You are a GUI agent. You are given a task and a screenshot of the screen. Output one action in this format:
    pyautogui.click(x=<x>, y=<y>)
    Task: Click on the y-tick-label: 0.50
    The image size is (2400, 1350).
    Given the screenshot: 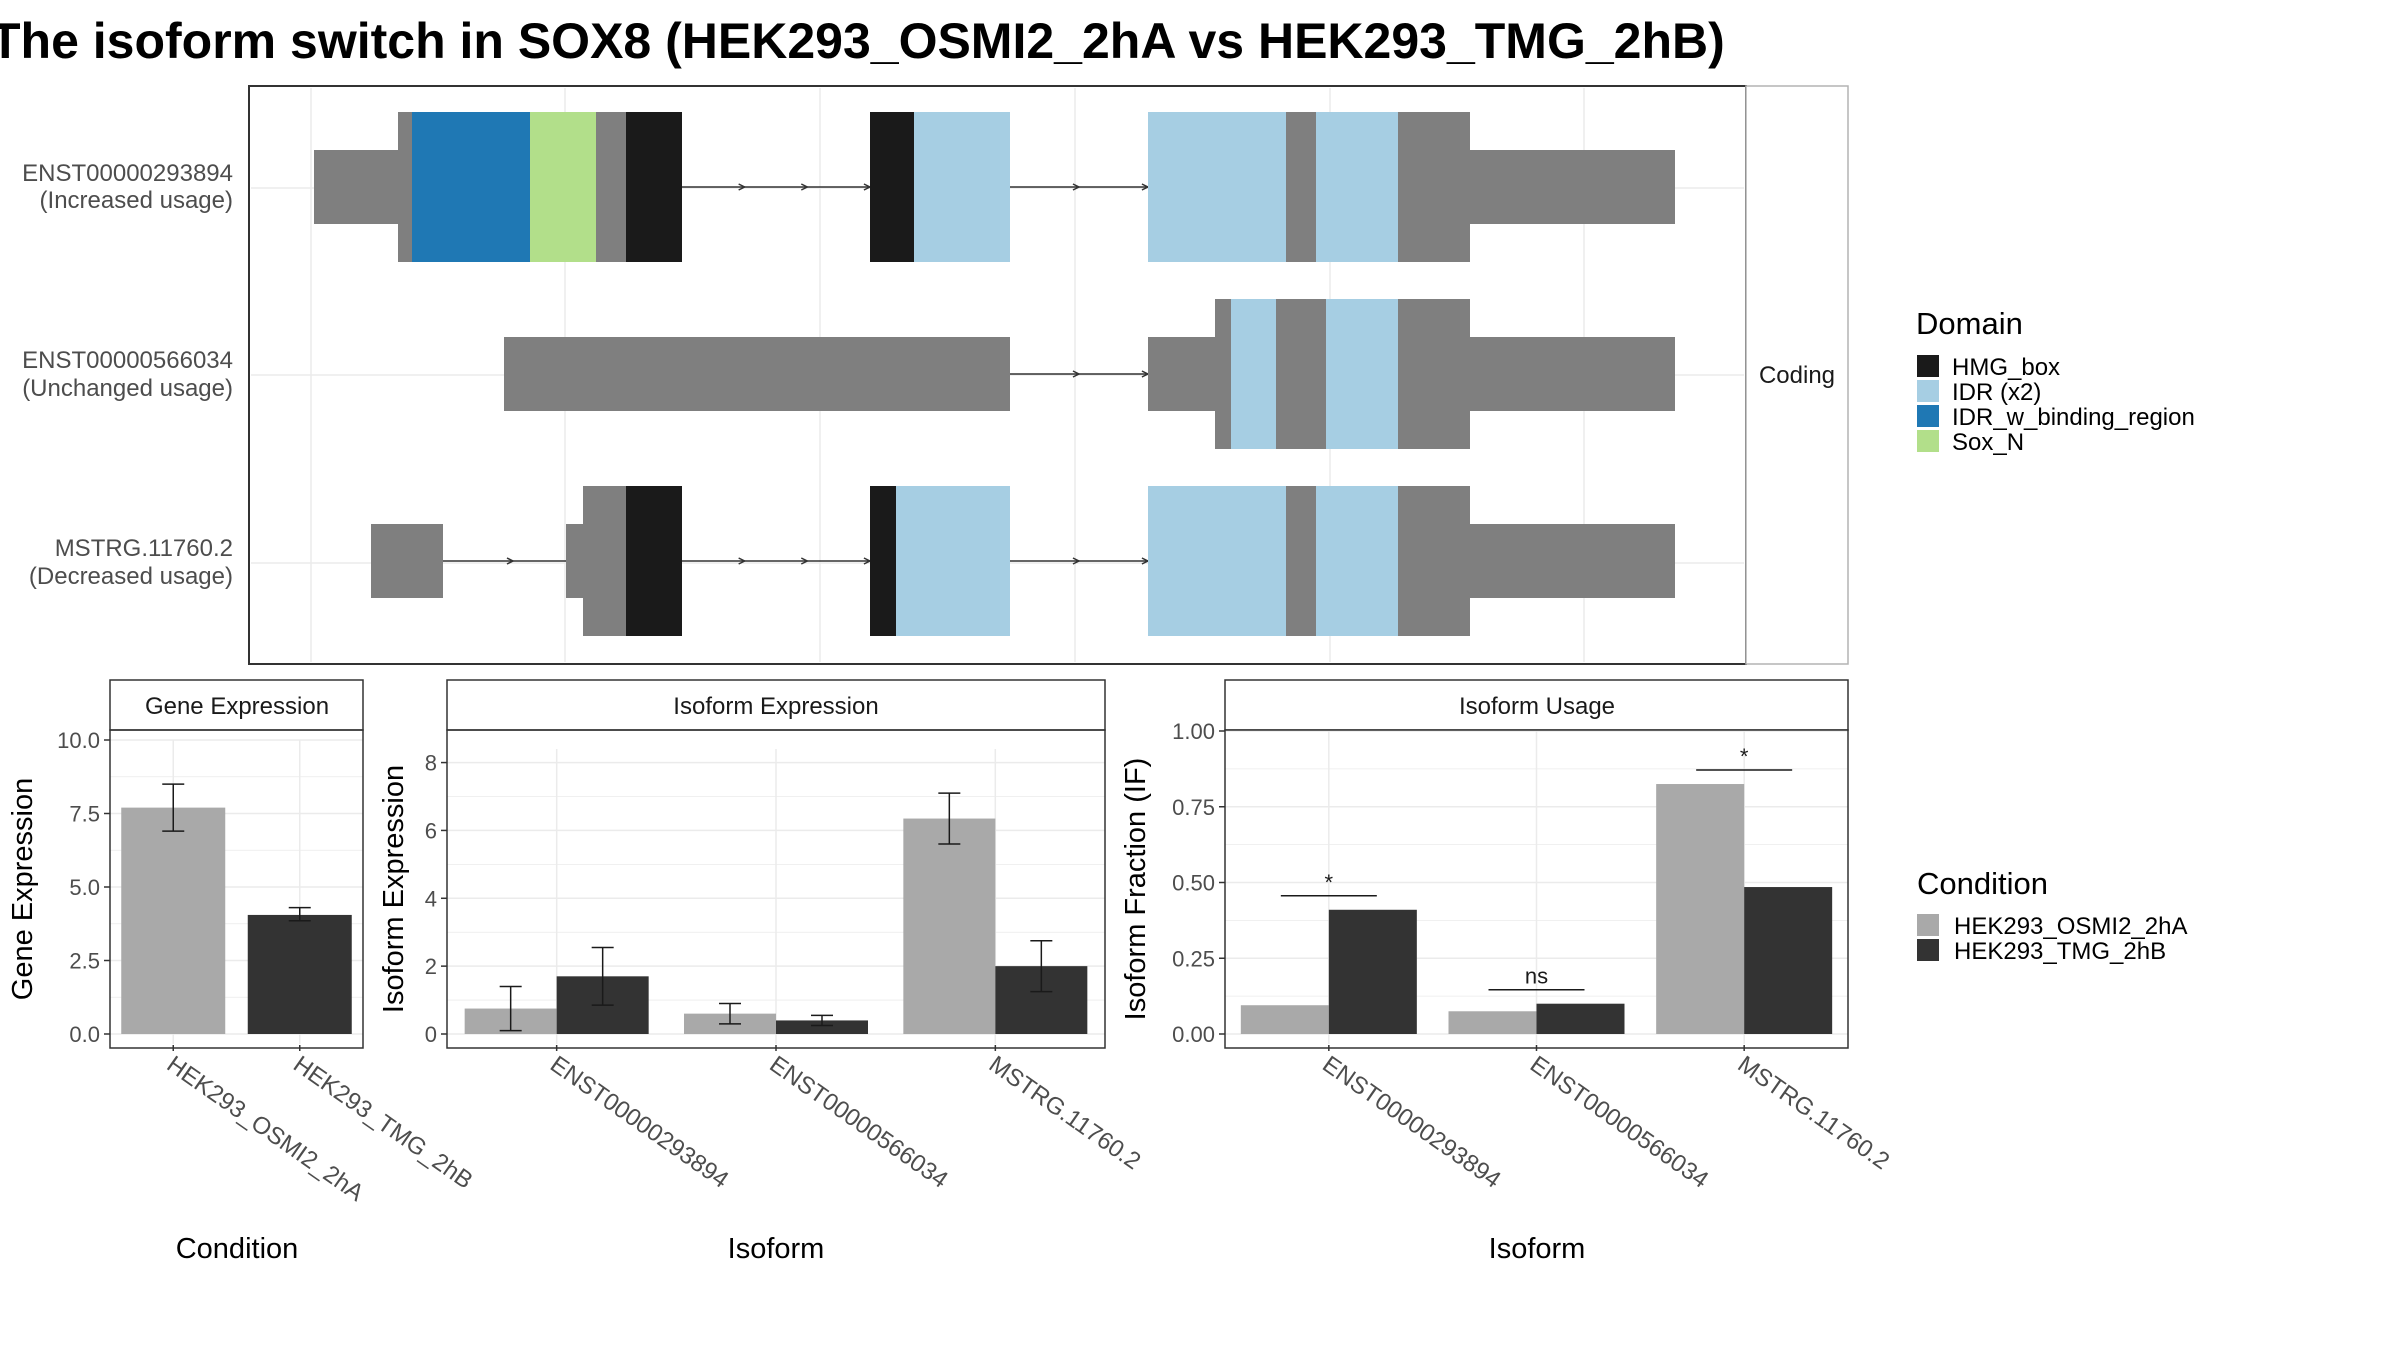 What is the action you would take?
    pyautogui.click(x=1193, y=883)
    